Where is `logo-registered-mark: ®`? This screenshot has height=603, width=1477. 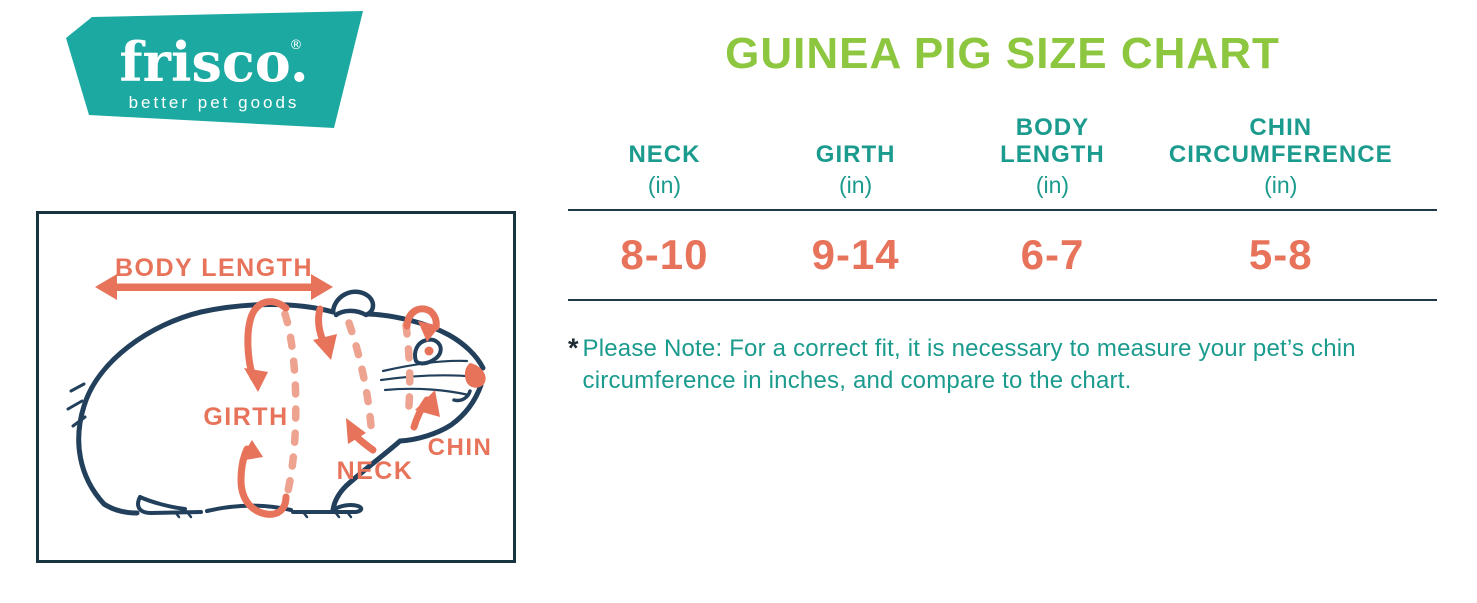 logo-registered-mark: ® is located at coordinates (296, 45).